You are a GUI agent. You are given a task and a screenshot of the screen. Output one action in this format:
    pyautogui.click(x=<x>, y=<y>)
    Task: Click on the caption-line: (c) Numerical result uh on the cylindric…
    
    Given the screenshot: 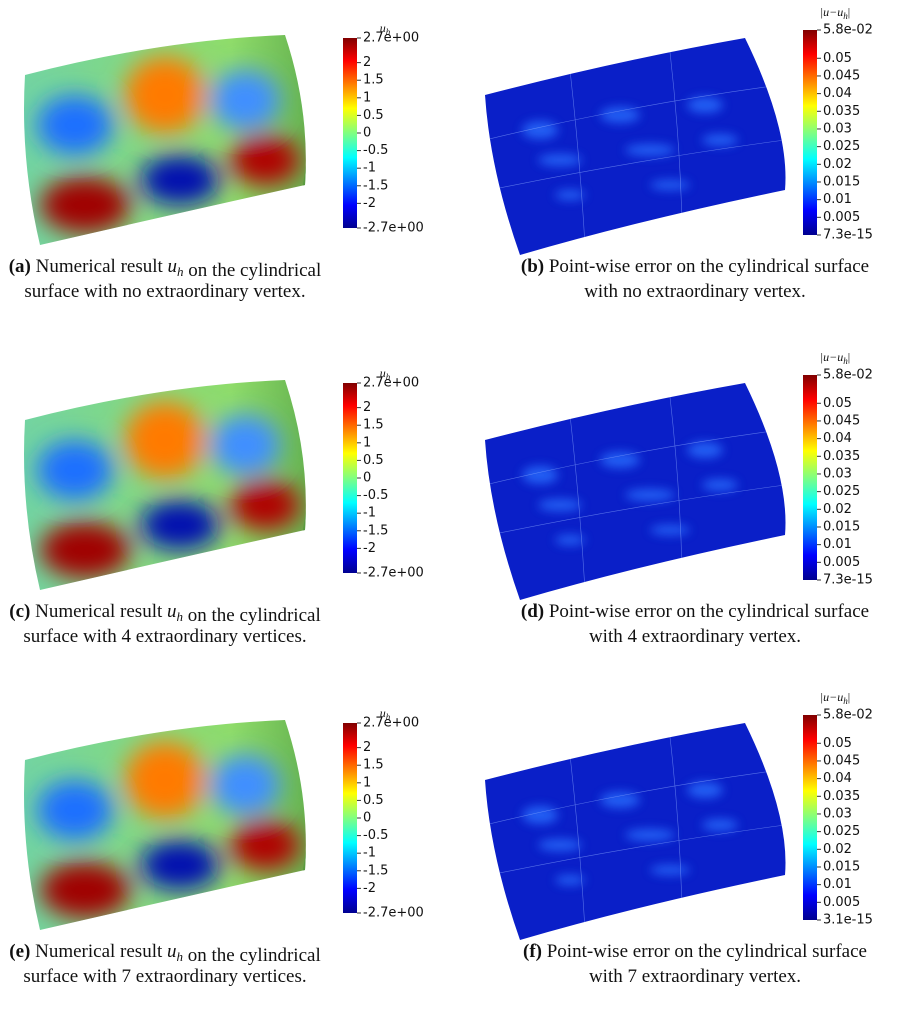 What is the action you would take?
    pyautogui.click(x=164, y=613)
    